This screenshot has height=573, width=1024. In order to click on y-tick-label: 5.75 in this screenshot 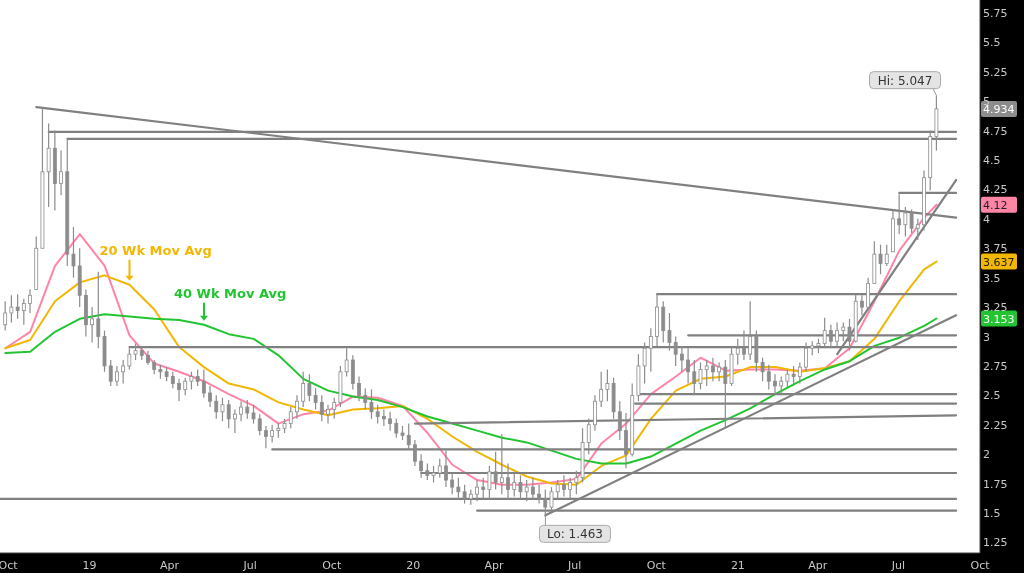, I will do `click(995, 13)`.